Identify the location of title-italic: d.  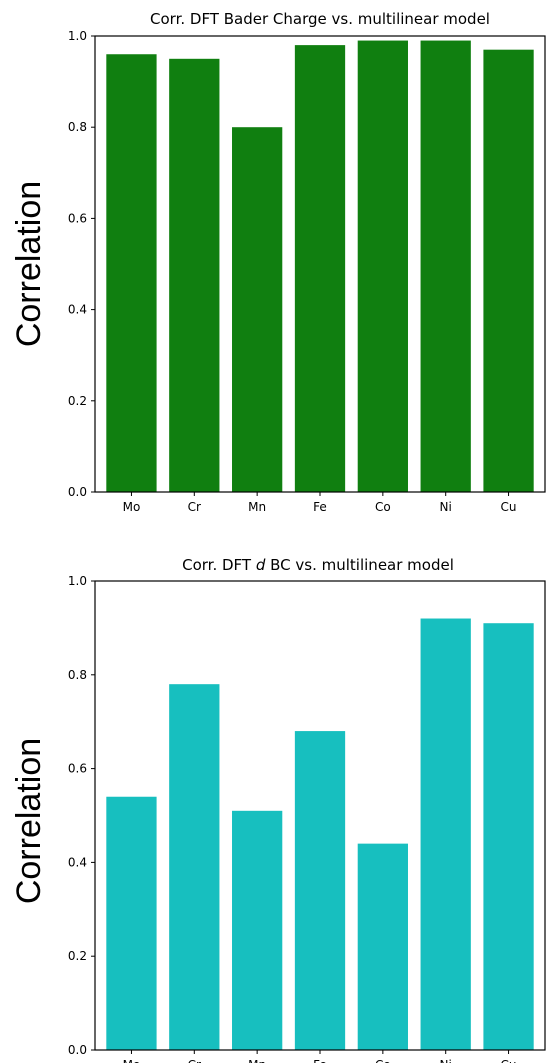
(261, 565).